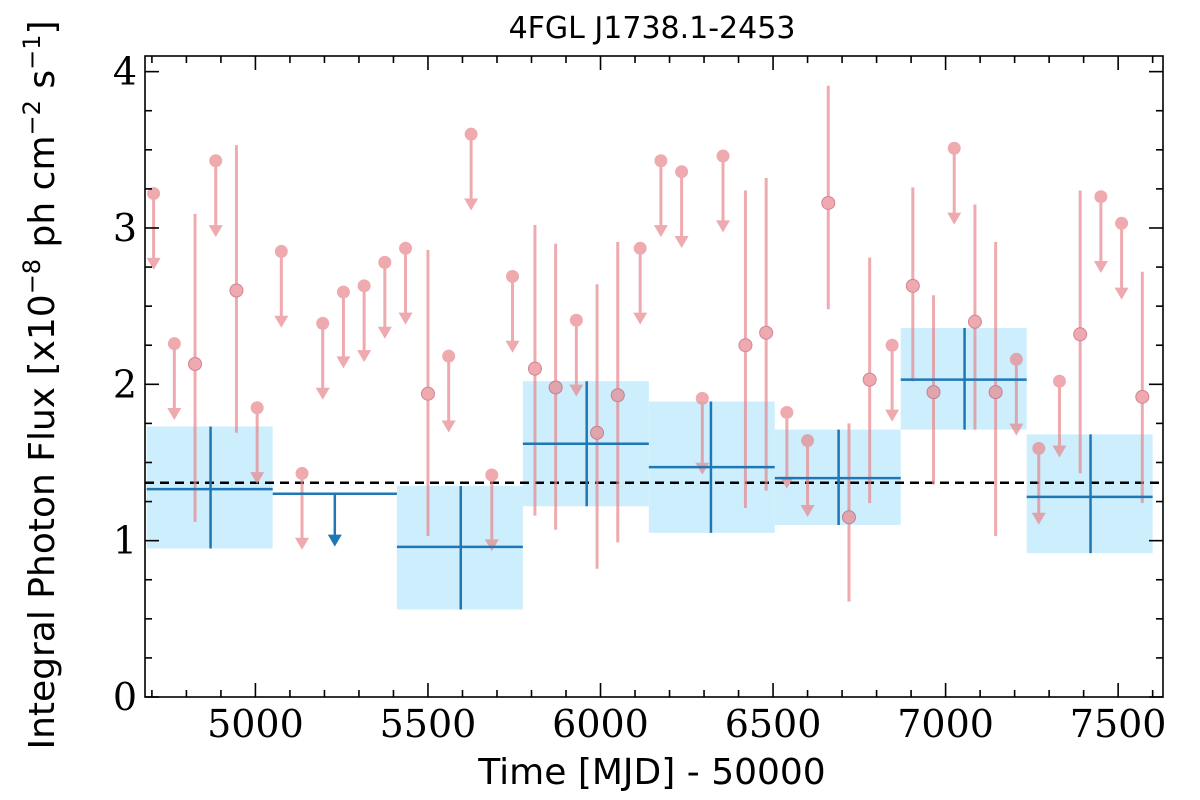 The image size is (1200, 800). What do you see at coordinates (42, 85) in the screenshot?
I see `y-axis-label-part: s` at bounding box center [42, 85].